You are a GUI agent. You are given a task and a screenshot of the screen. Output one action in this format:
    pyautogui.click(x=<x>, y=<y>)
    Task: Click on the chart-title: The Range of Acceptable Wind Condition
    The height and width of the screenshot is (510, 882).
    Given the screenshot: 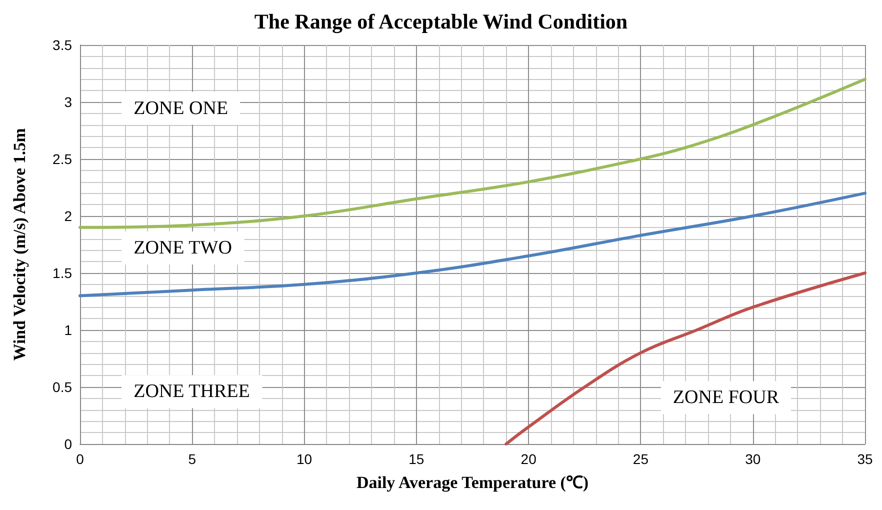 What is the action you would take?
    pyautogui.click(x=441, y=22)
    